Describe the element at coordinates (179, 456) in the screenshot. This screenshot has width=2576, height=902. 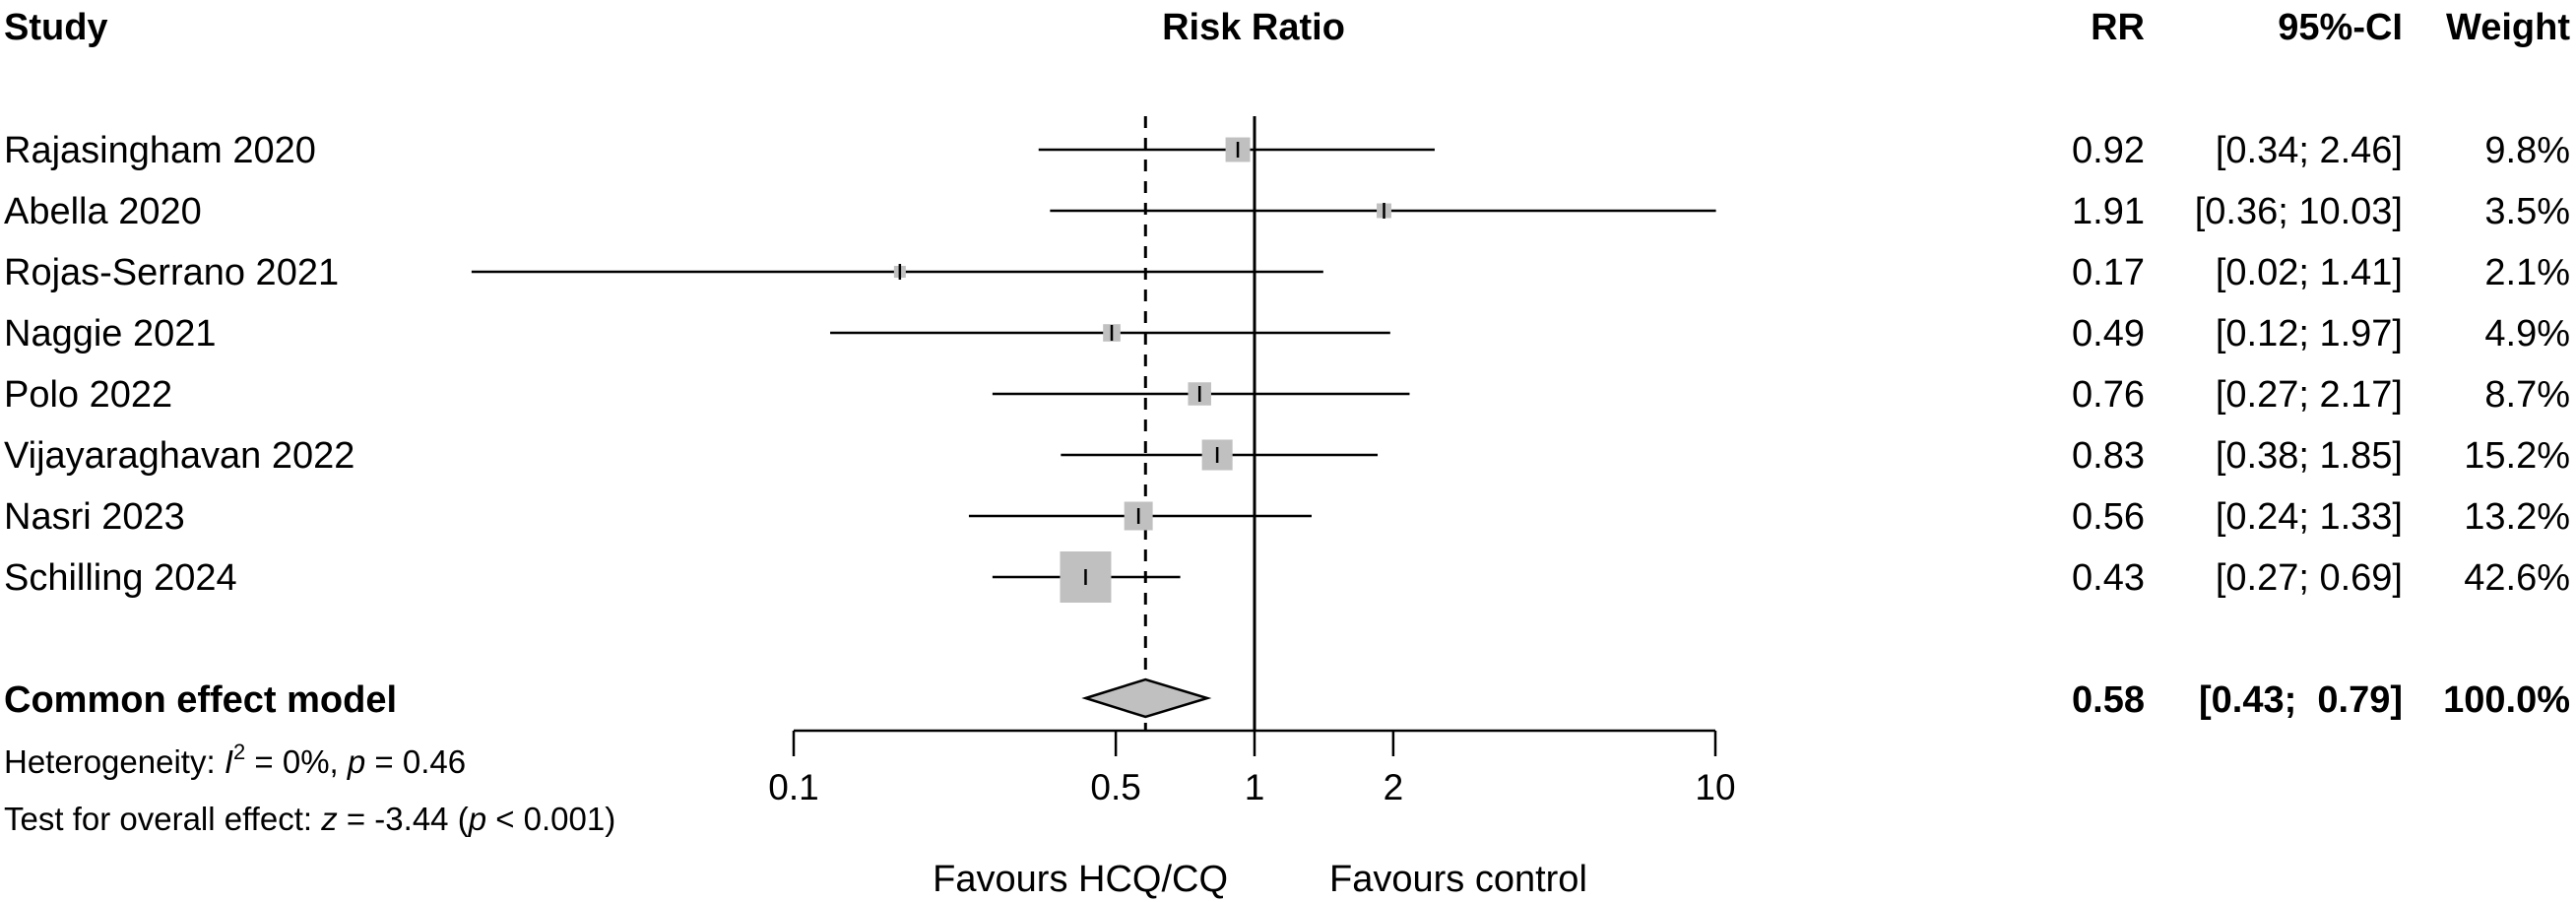
I see `study-label: Vijayaraghavan 2022` at that location.